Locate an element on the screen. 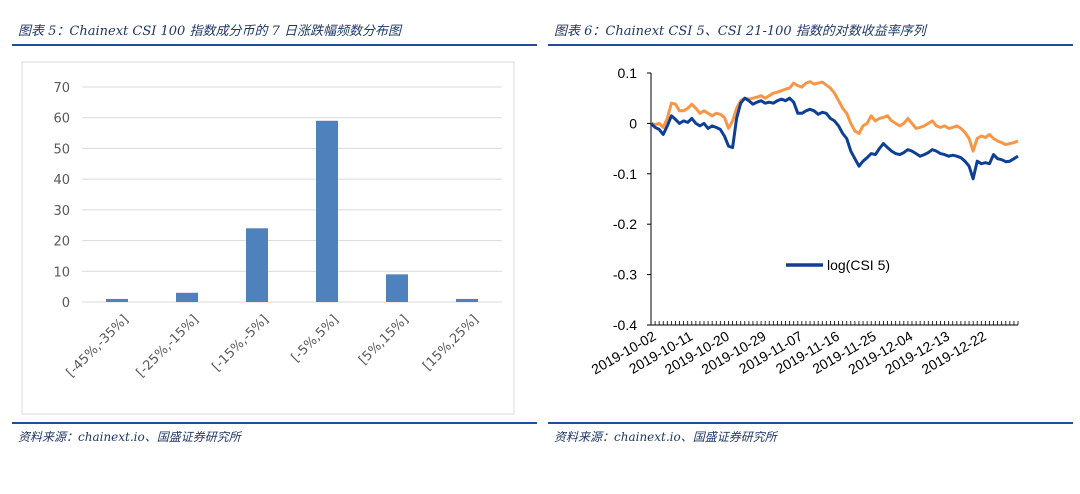 The height and width of the screenshot is (494, 1080). line-legend: log(CSI 5) is located at coordinates (838, 265).